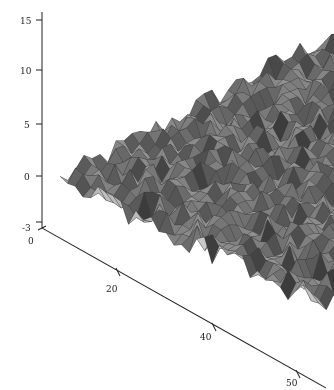 The height and width of the screenshot is (390, 334). Describe the element at coordinates (112, 290) in the screenshot. I see `x-tick-label: 20` at that location.